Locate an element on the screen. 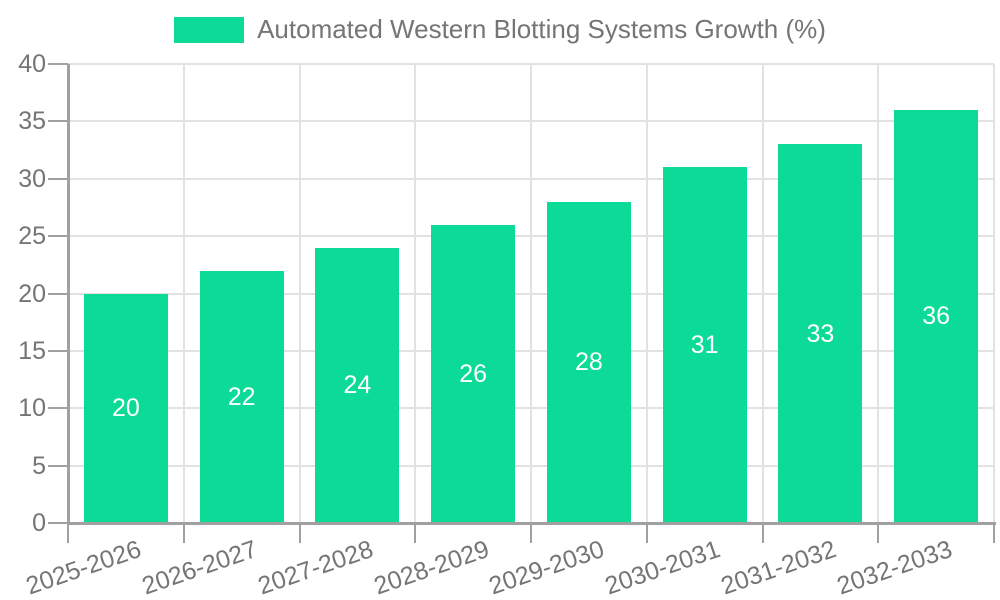  bar-value-label: 20 is located at coordinates (125, 408).